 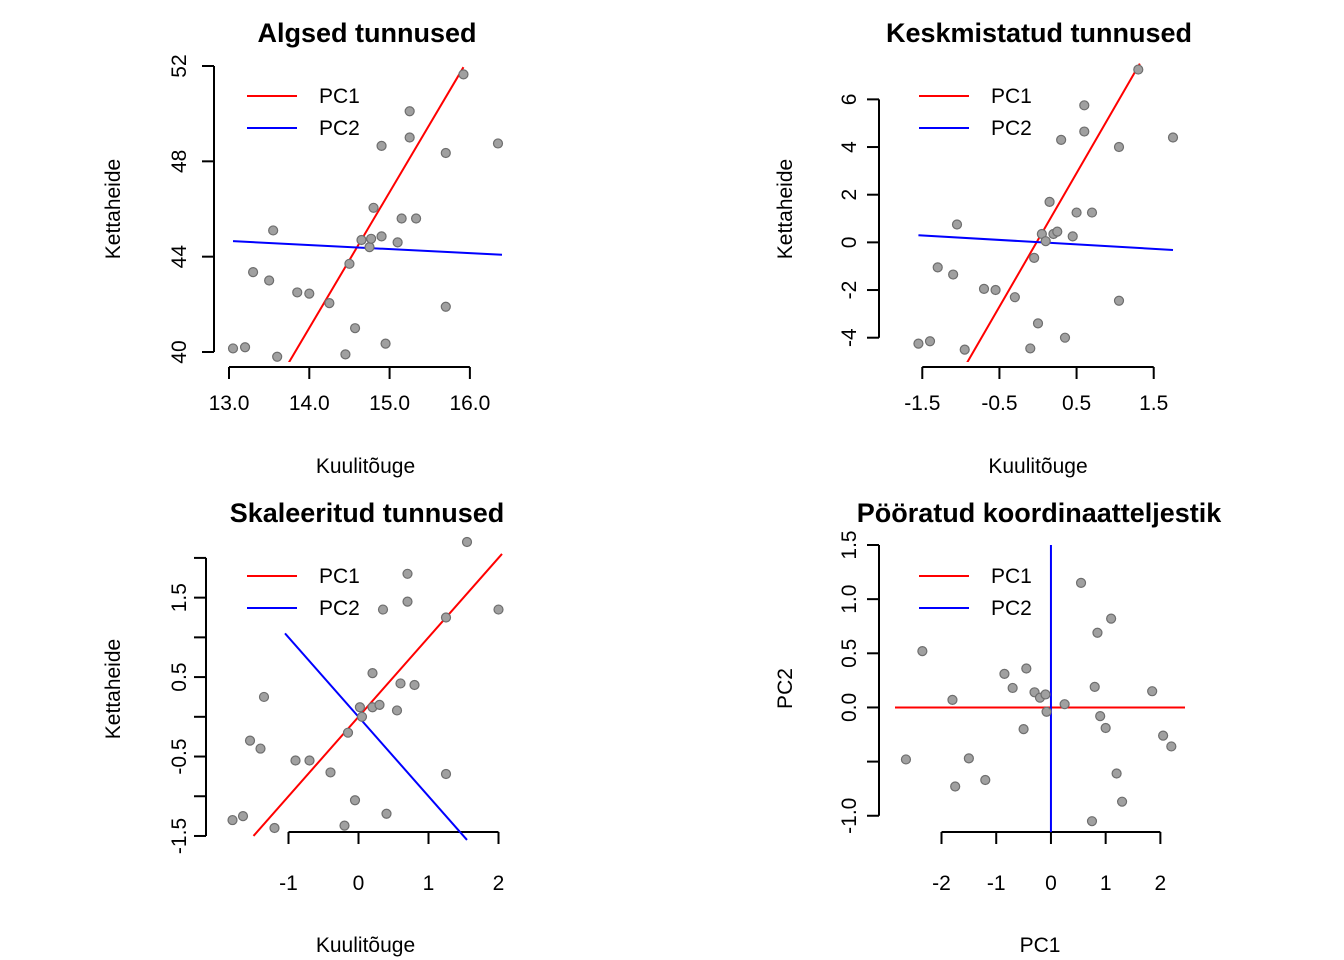 I want to click on x-tick-label: 1, so click(x=429, y=883).